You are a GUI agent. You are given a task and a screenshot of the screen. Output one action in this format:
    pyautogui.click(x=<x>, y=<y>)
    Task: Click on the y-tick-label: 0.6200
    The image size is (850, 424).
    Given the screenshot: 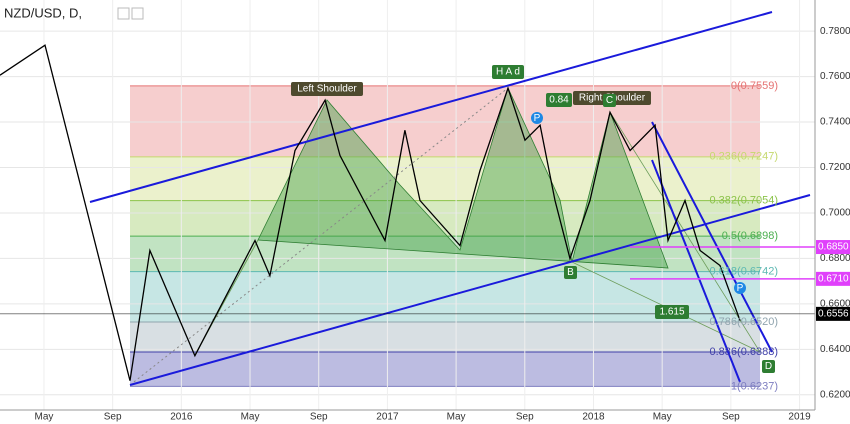 What is the action you would take?
    pyautogui.click(x=835, y=394)
    